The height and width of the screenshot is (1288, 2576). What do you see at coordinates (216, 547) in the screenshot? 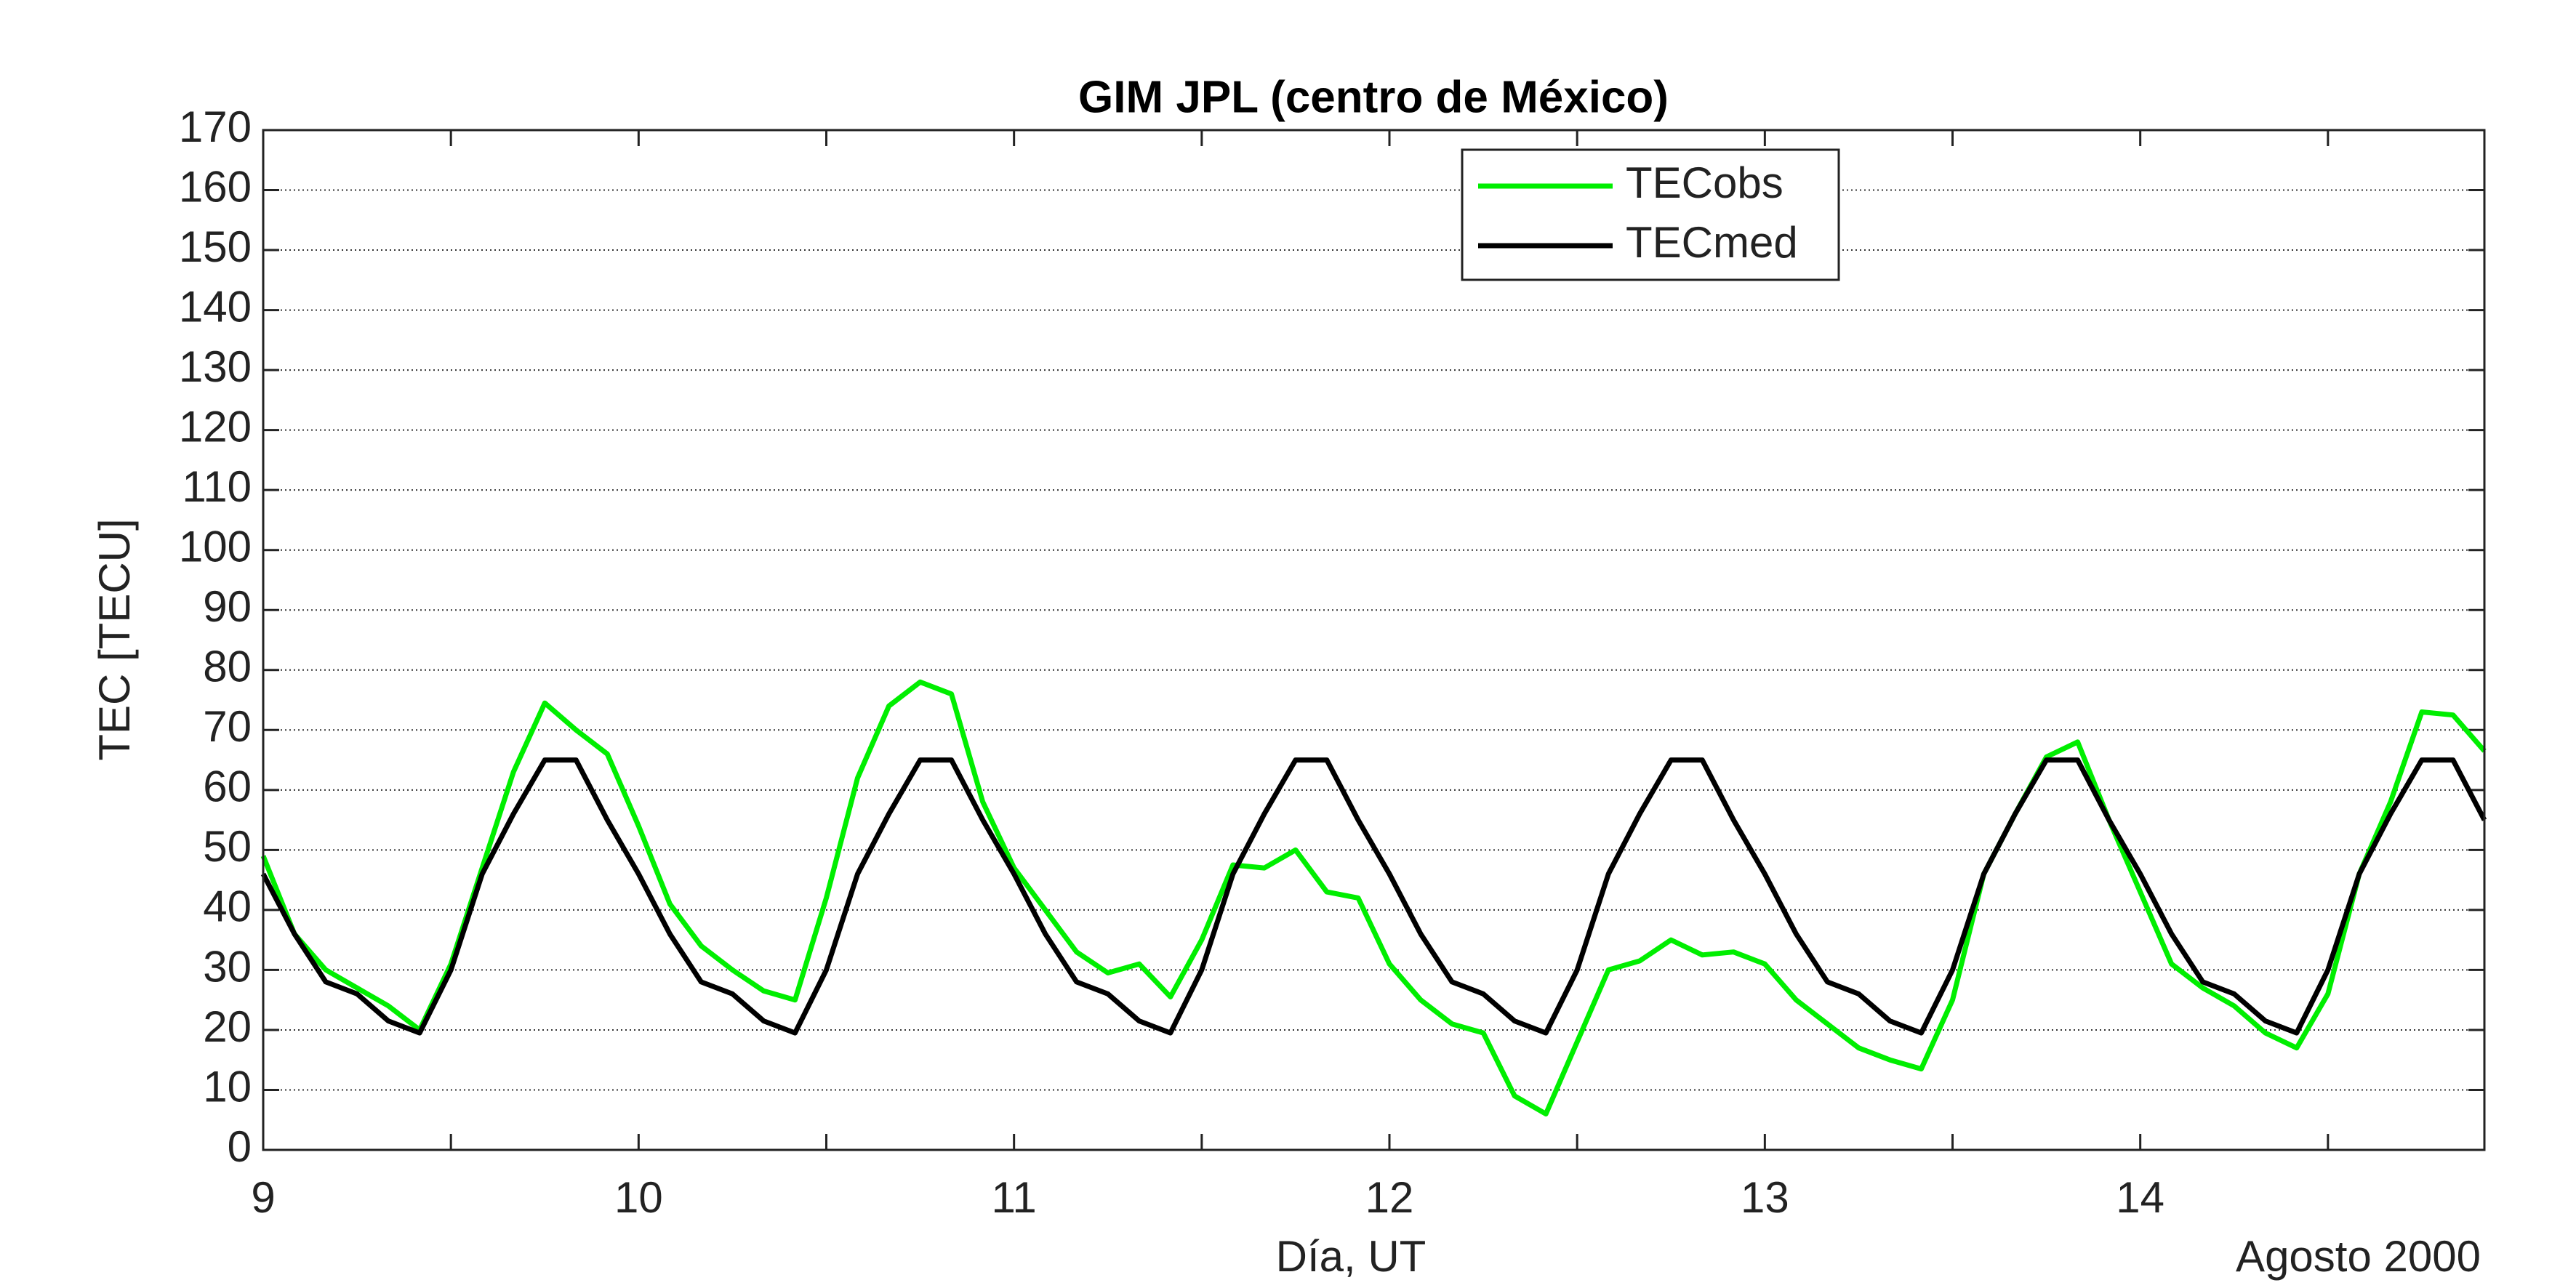
I see `y-tick-label: 100` at bounding box center [216, 547].